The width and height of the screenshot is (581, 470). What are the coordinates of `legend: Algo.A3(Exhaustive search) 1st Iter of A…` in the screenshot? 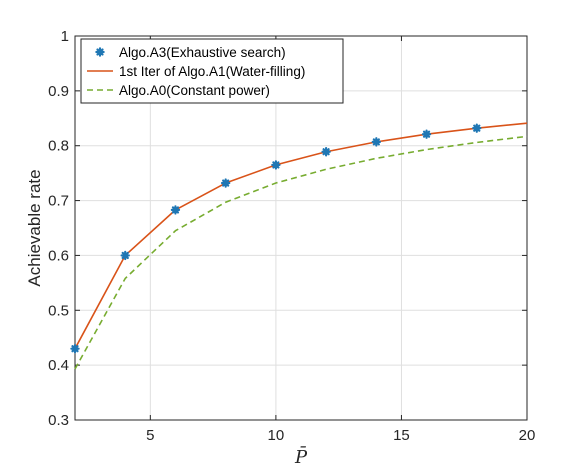 It's located at (212, 71).